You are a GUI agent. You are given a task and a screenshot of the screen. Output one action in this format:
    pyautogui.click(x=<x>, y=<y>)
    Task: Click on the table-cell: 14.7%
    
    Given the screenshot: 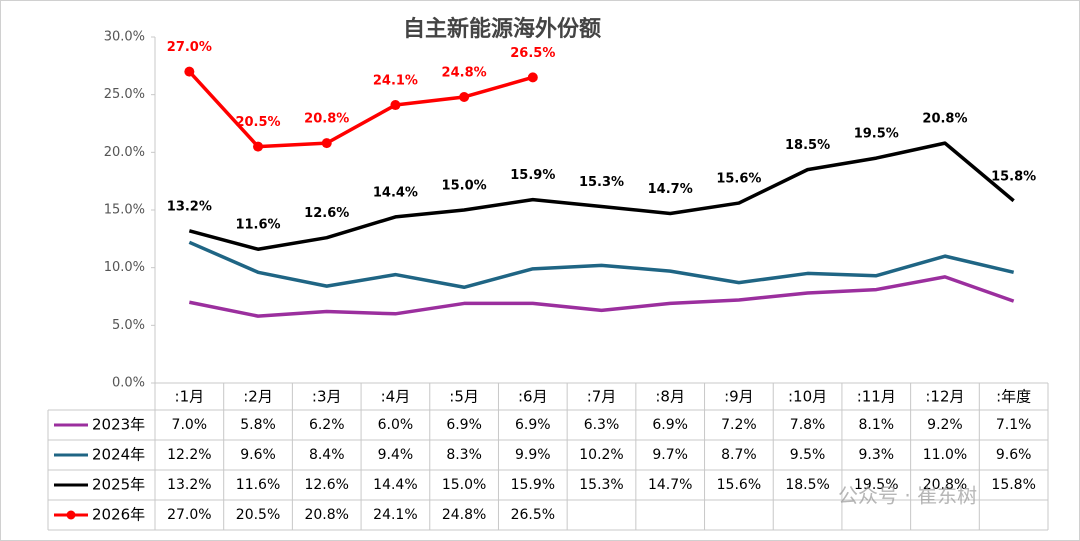 What is the action you would take?
    pyautogui.click(x=670, y=485)
    